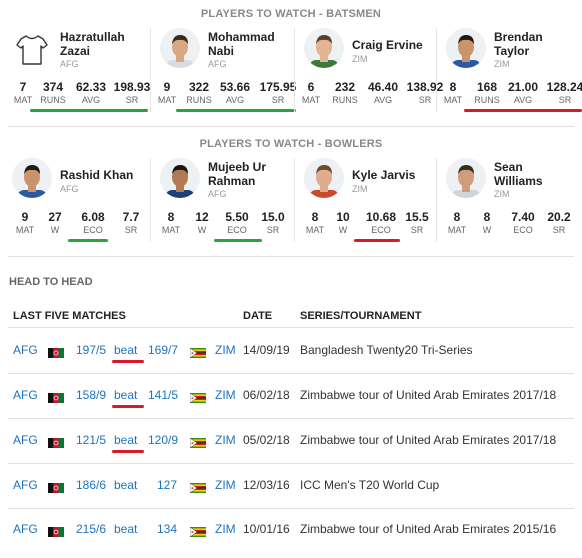  Describe the element at coordinates (436, 70) in the screenshot. I see `card-divider` at that location.